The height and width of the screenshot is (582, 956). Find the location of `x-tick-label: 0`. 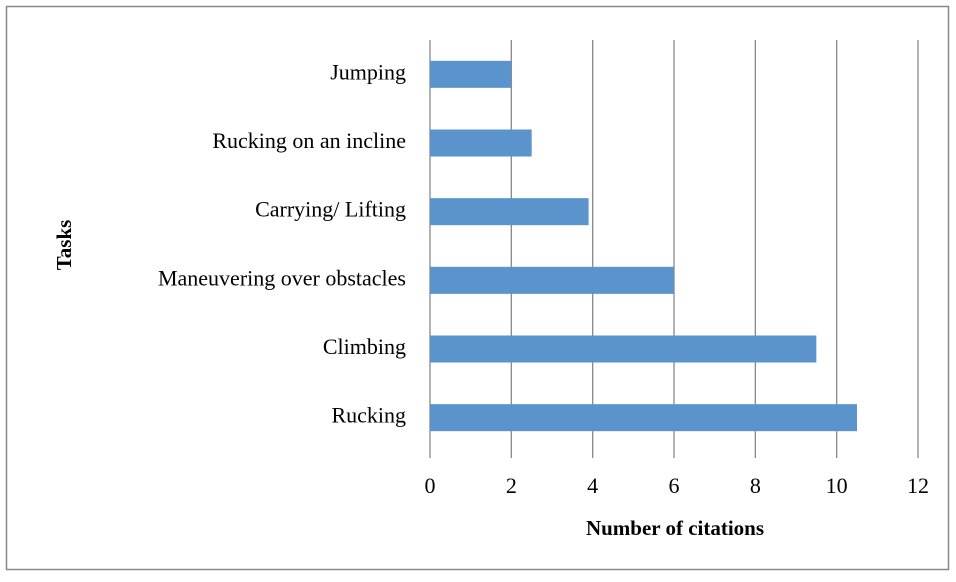

x-tick-label: 0 is located at coordinates (430, 485).